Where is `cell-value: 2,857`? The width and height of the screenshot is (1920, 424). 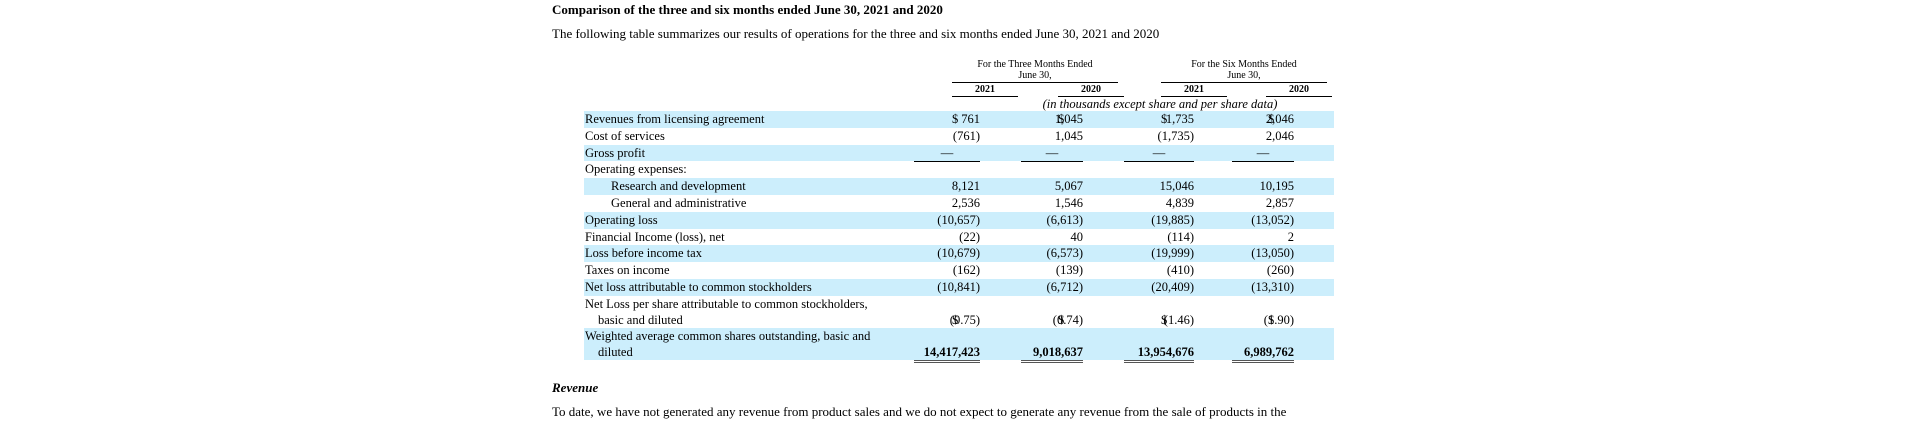
cell-value: 2,857 is located at coordinates (1263, 204).